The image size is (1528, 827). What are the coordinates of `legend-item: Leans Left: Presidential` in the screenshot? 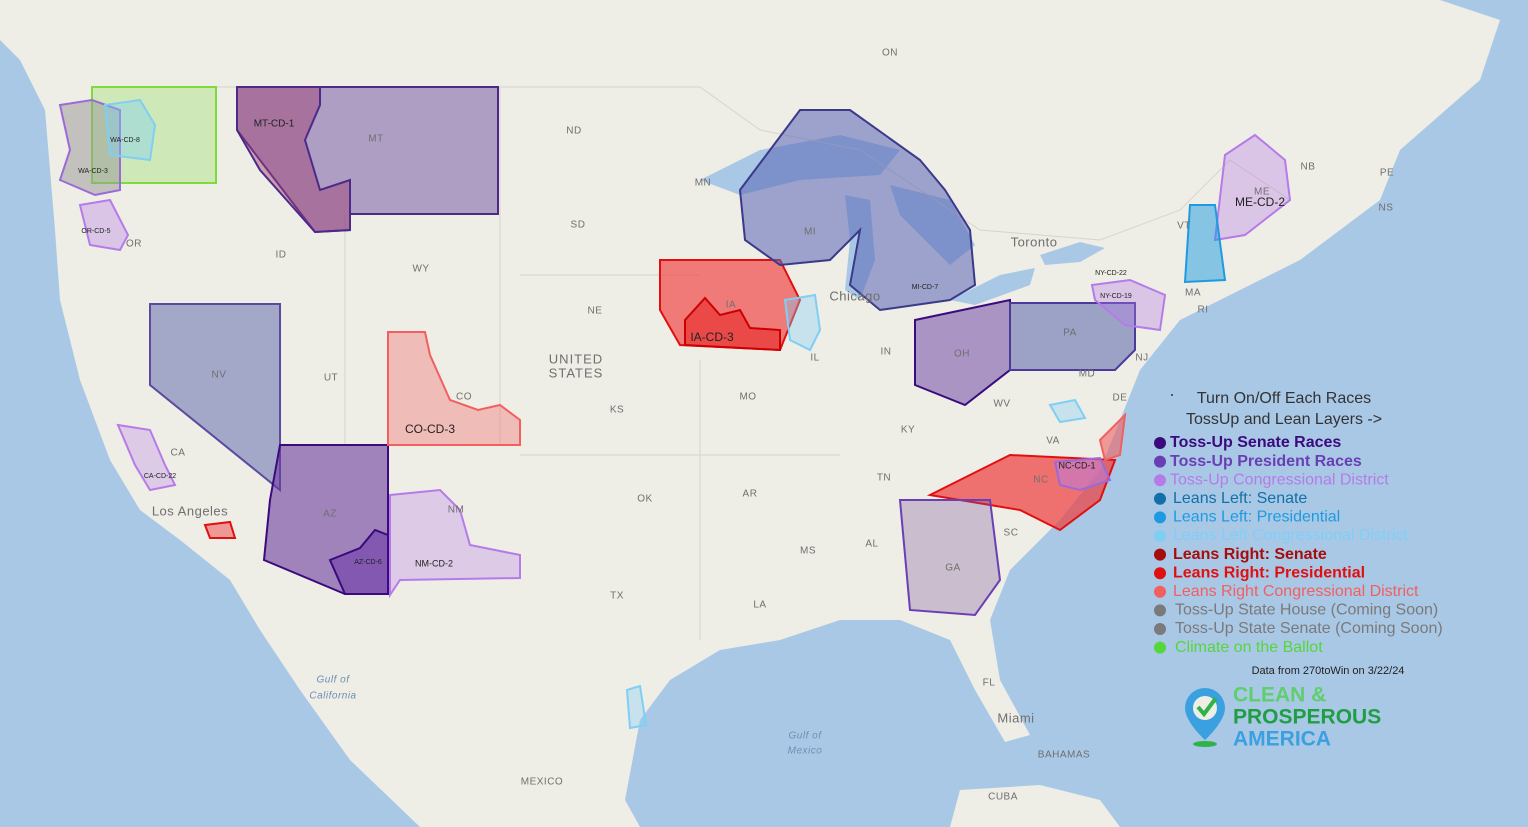 It's located at (1247, 517).